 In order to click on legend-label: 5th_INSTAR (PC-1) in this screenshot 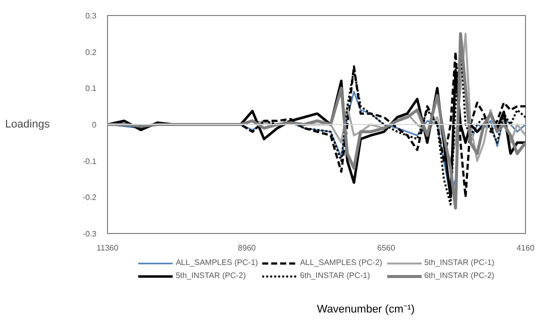, I will do `click(459, 262)`.